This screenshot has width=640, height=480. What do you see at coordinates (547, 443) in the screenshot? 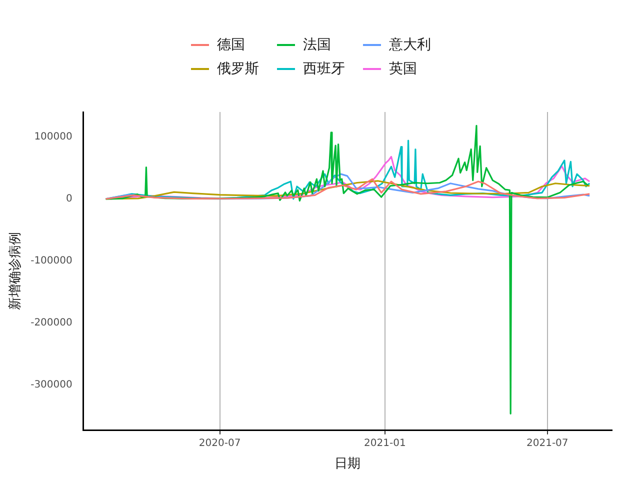
I see `x-tick-label: 2021-07` at bounding box center [547, 443].